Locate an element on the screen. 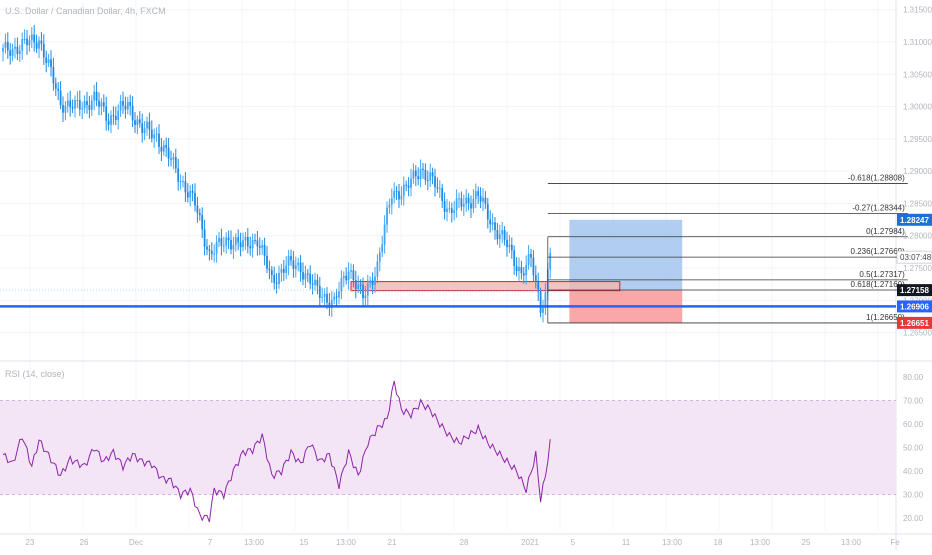  price-tick-label: 1.30000 is located at coordinates (917, 107).